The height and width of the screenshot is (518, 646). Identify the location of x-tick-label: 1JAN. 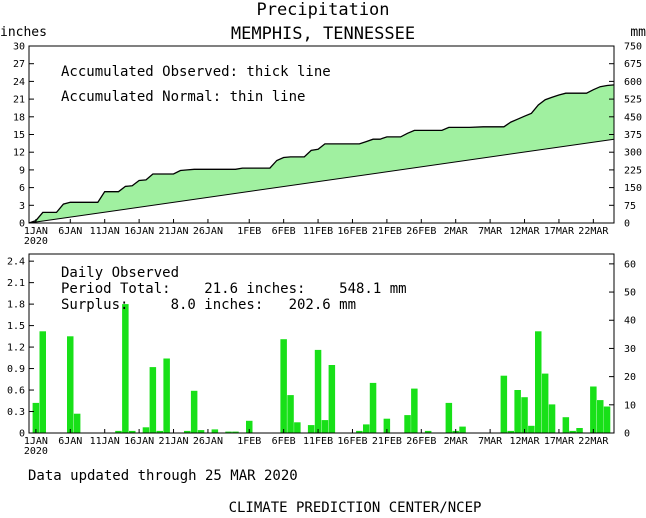
(36, 231).